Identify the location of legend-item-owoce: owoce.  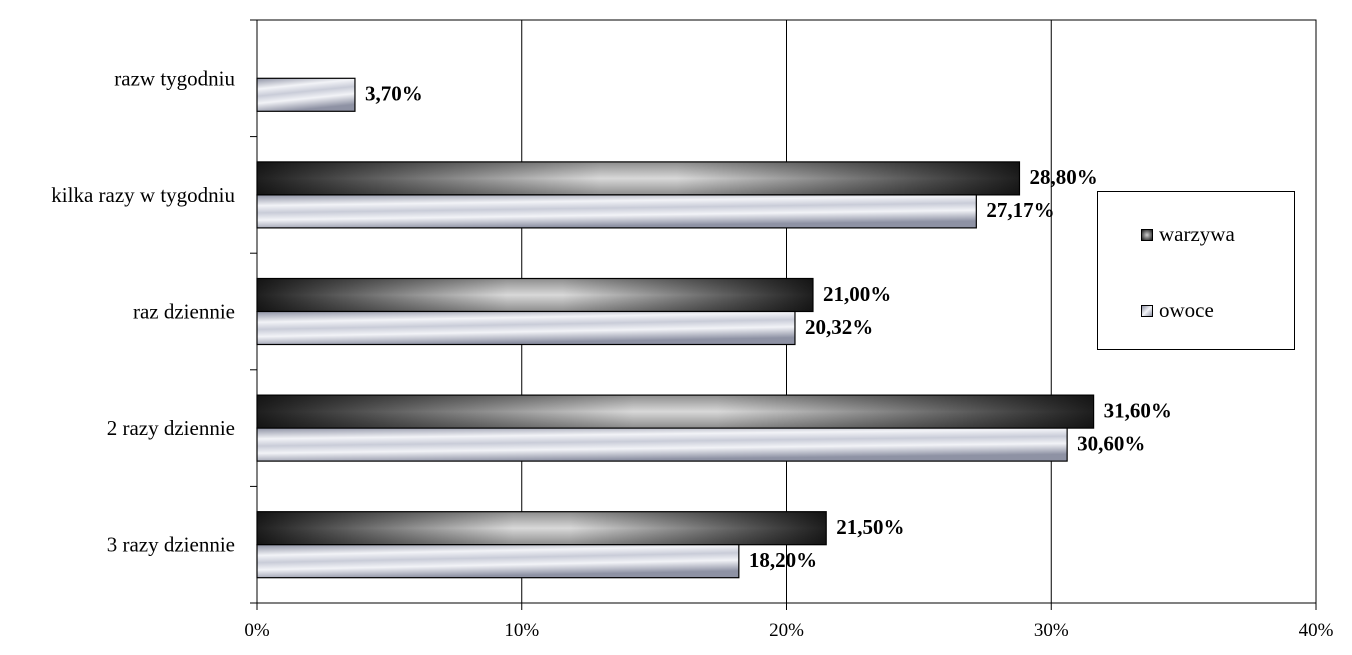
(1177, 310).